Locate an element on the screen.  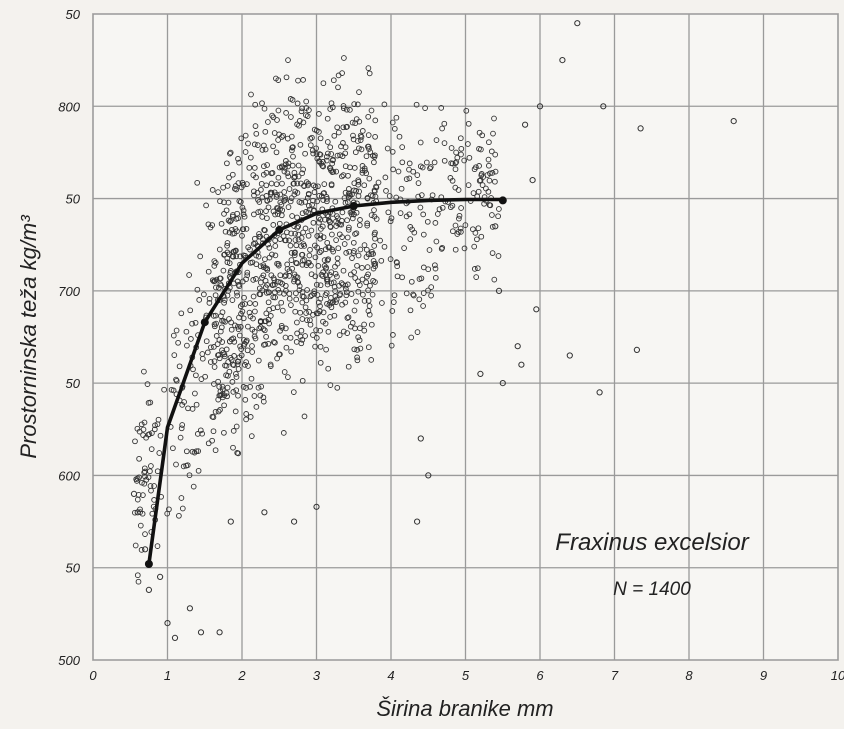
curve-marker is located at coordinates (353, 206).